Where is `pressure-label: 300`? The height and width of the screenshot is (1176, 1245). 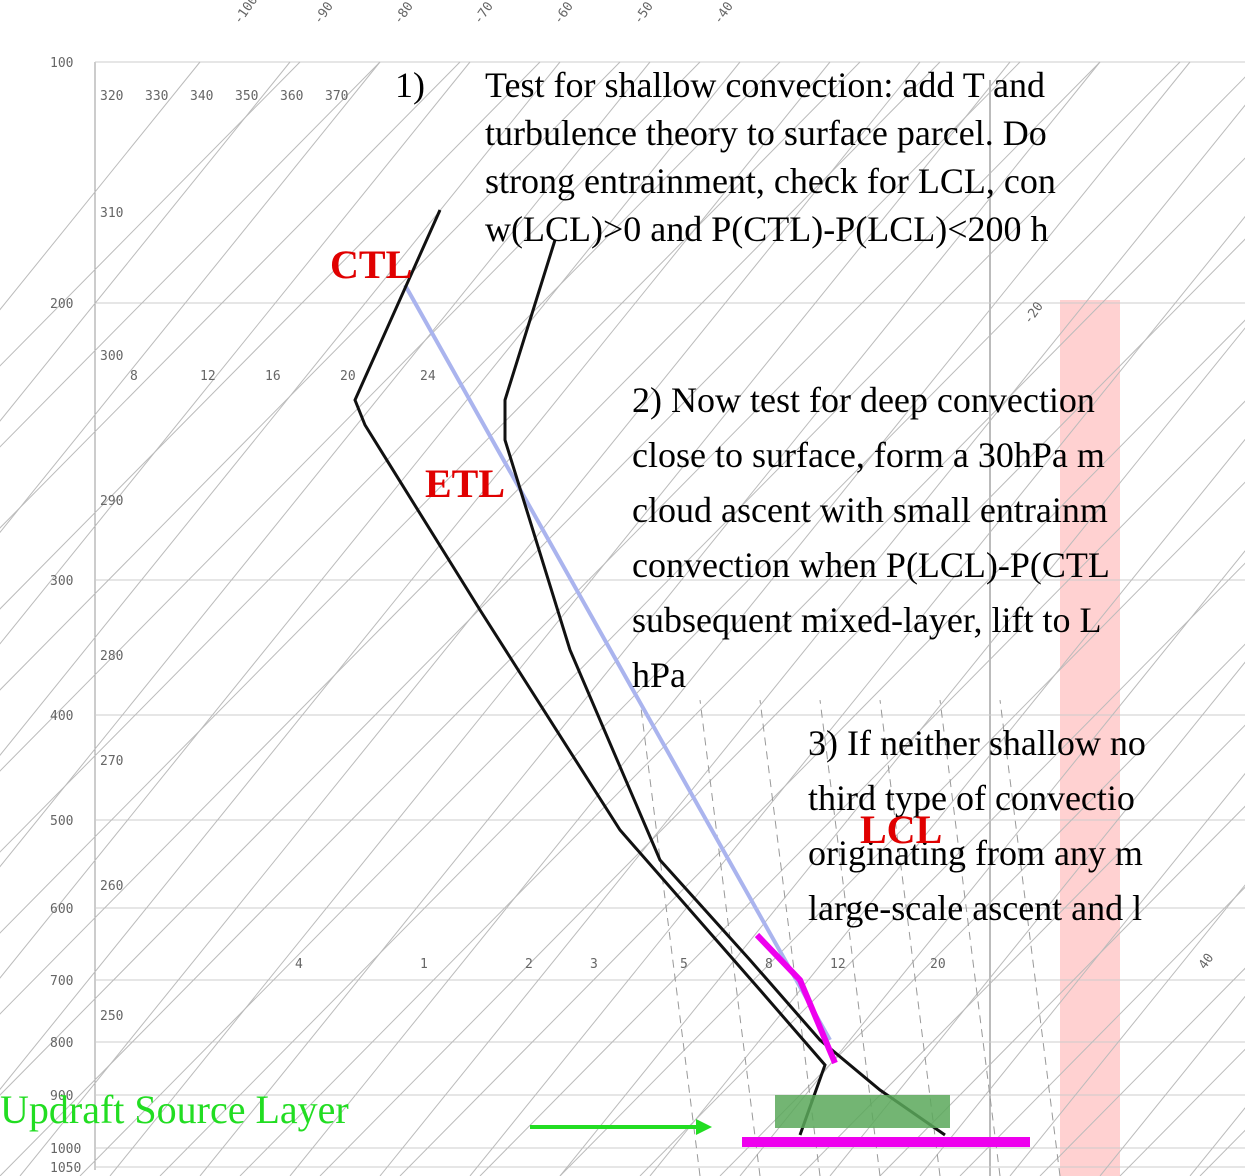 pressure-label: 300 is located at coordinates (61, 581).